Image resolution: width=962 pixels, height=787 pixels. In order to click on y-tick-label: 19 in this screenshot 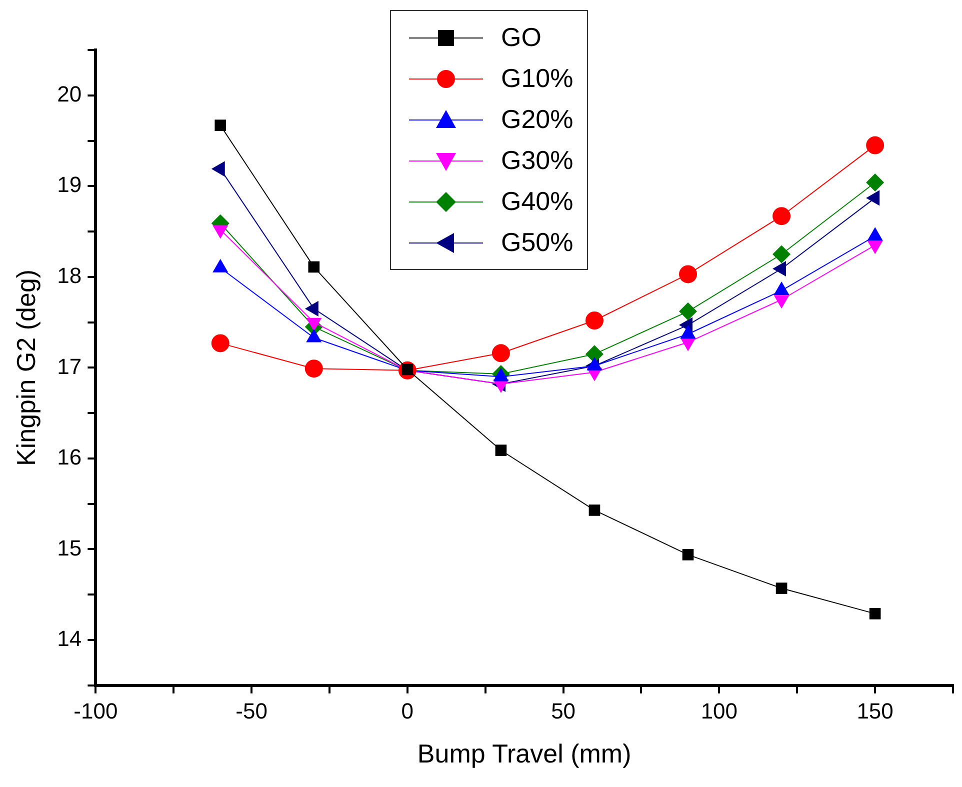, I will do `click(69, 185)`.